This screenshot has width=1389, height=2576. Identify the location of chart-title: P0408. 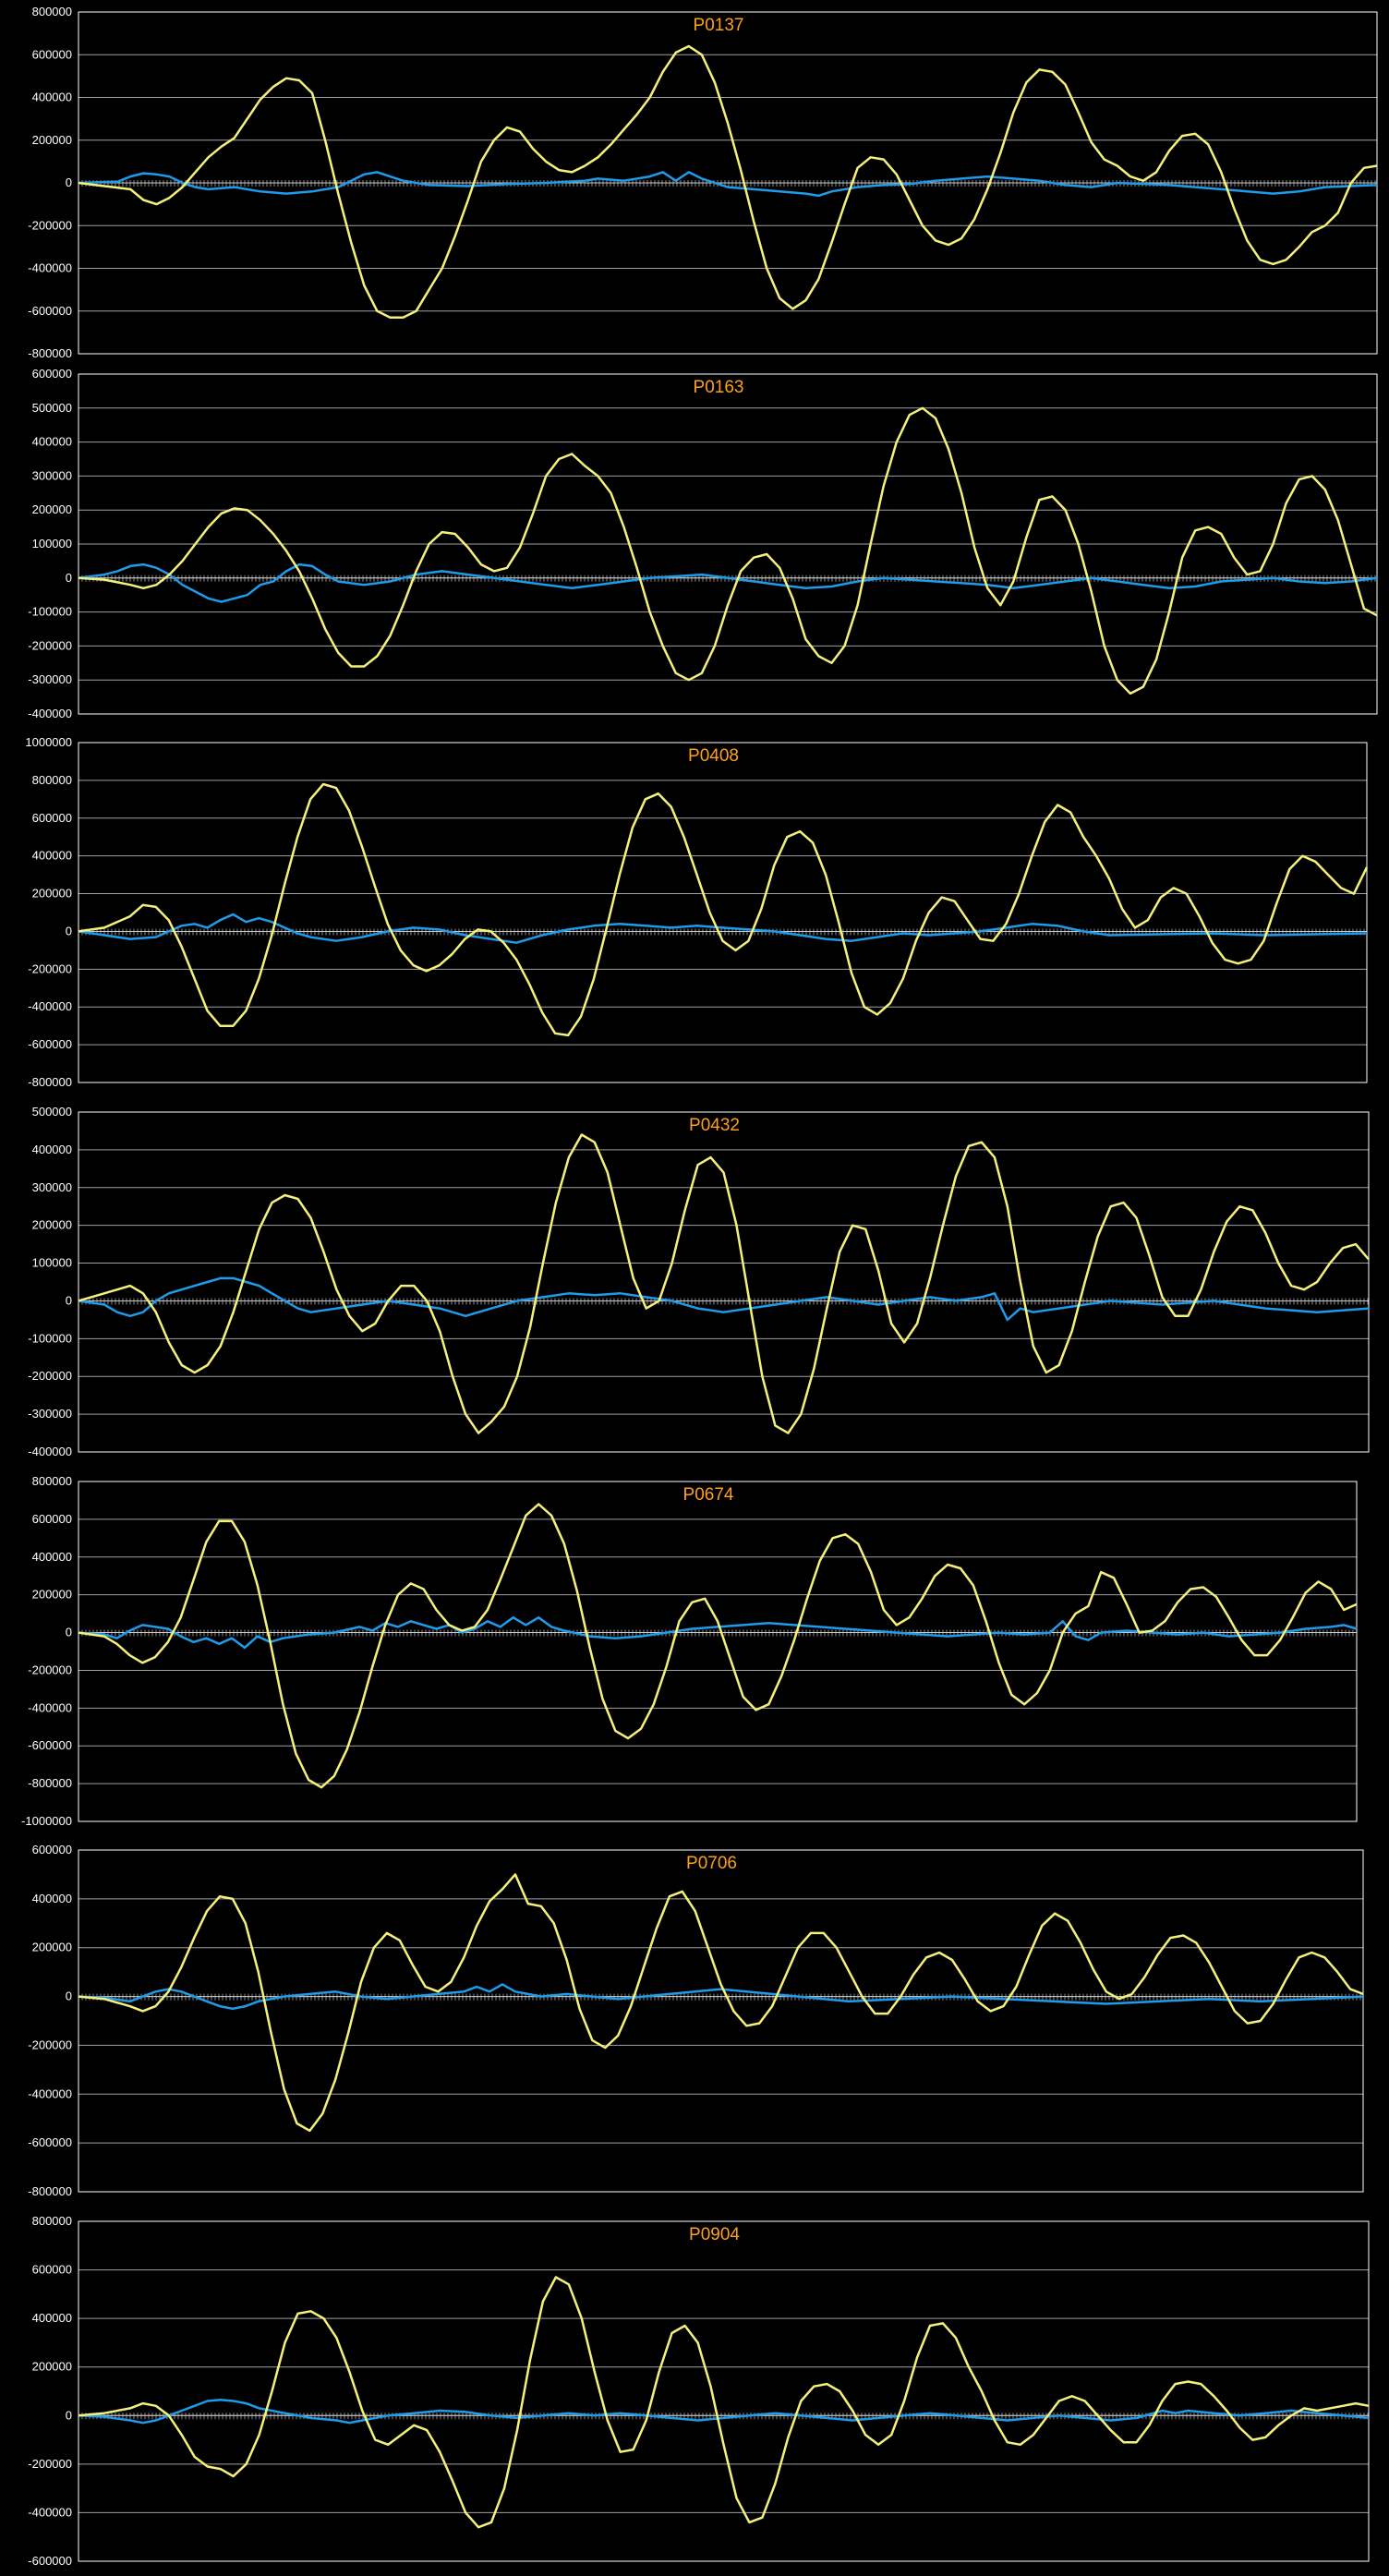
(713, 756).